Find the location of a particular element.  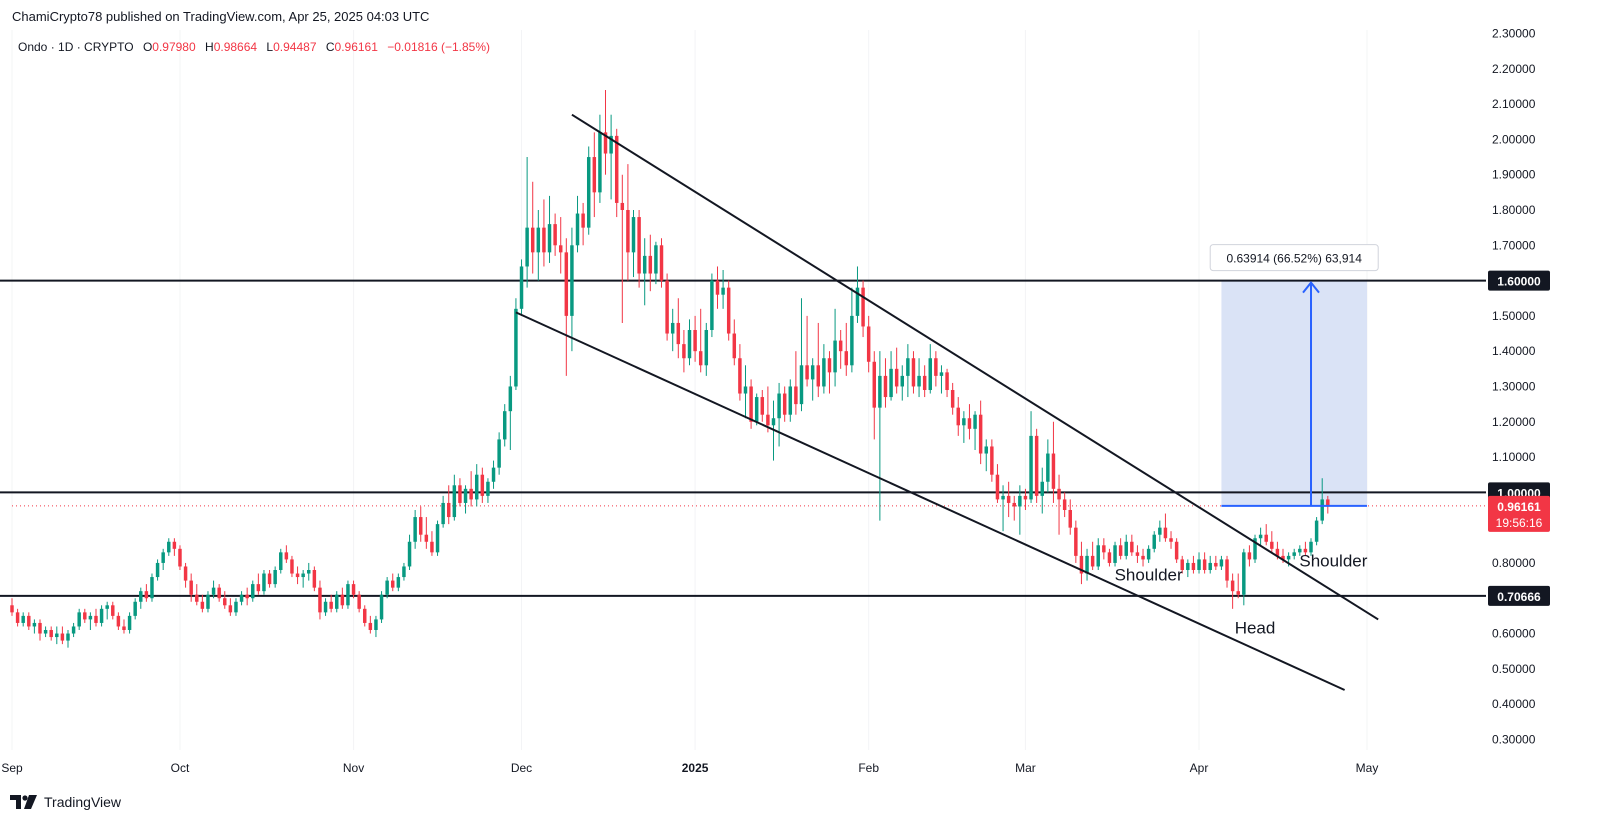

last-price-label: 0.96161 is located at coordinates (1519, 507).